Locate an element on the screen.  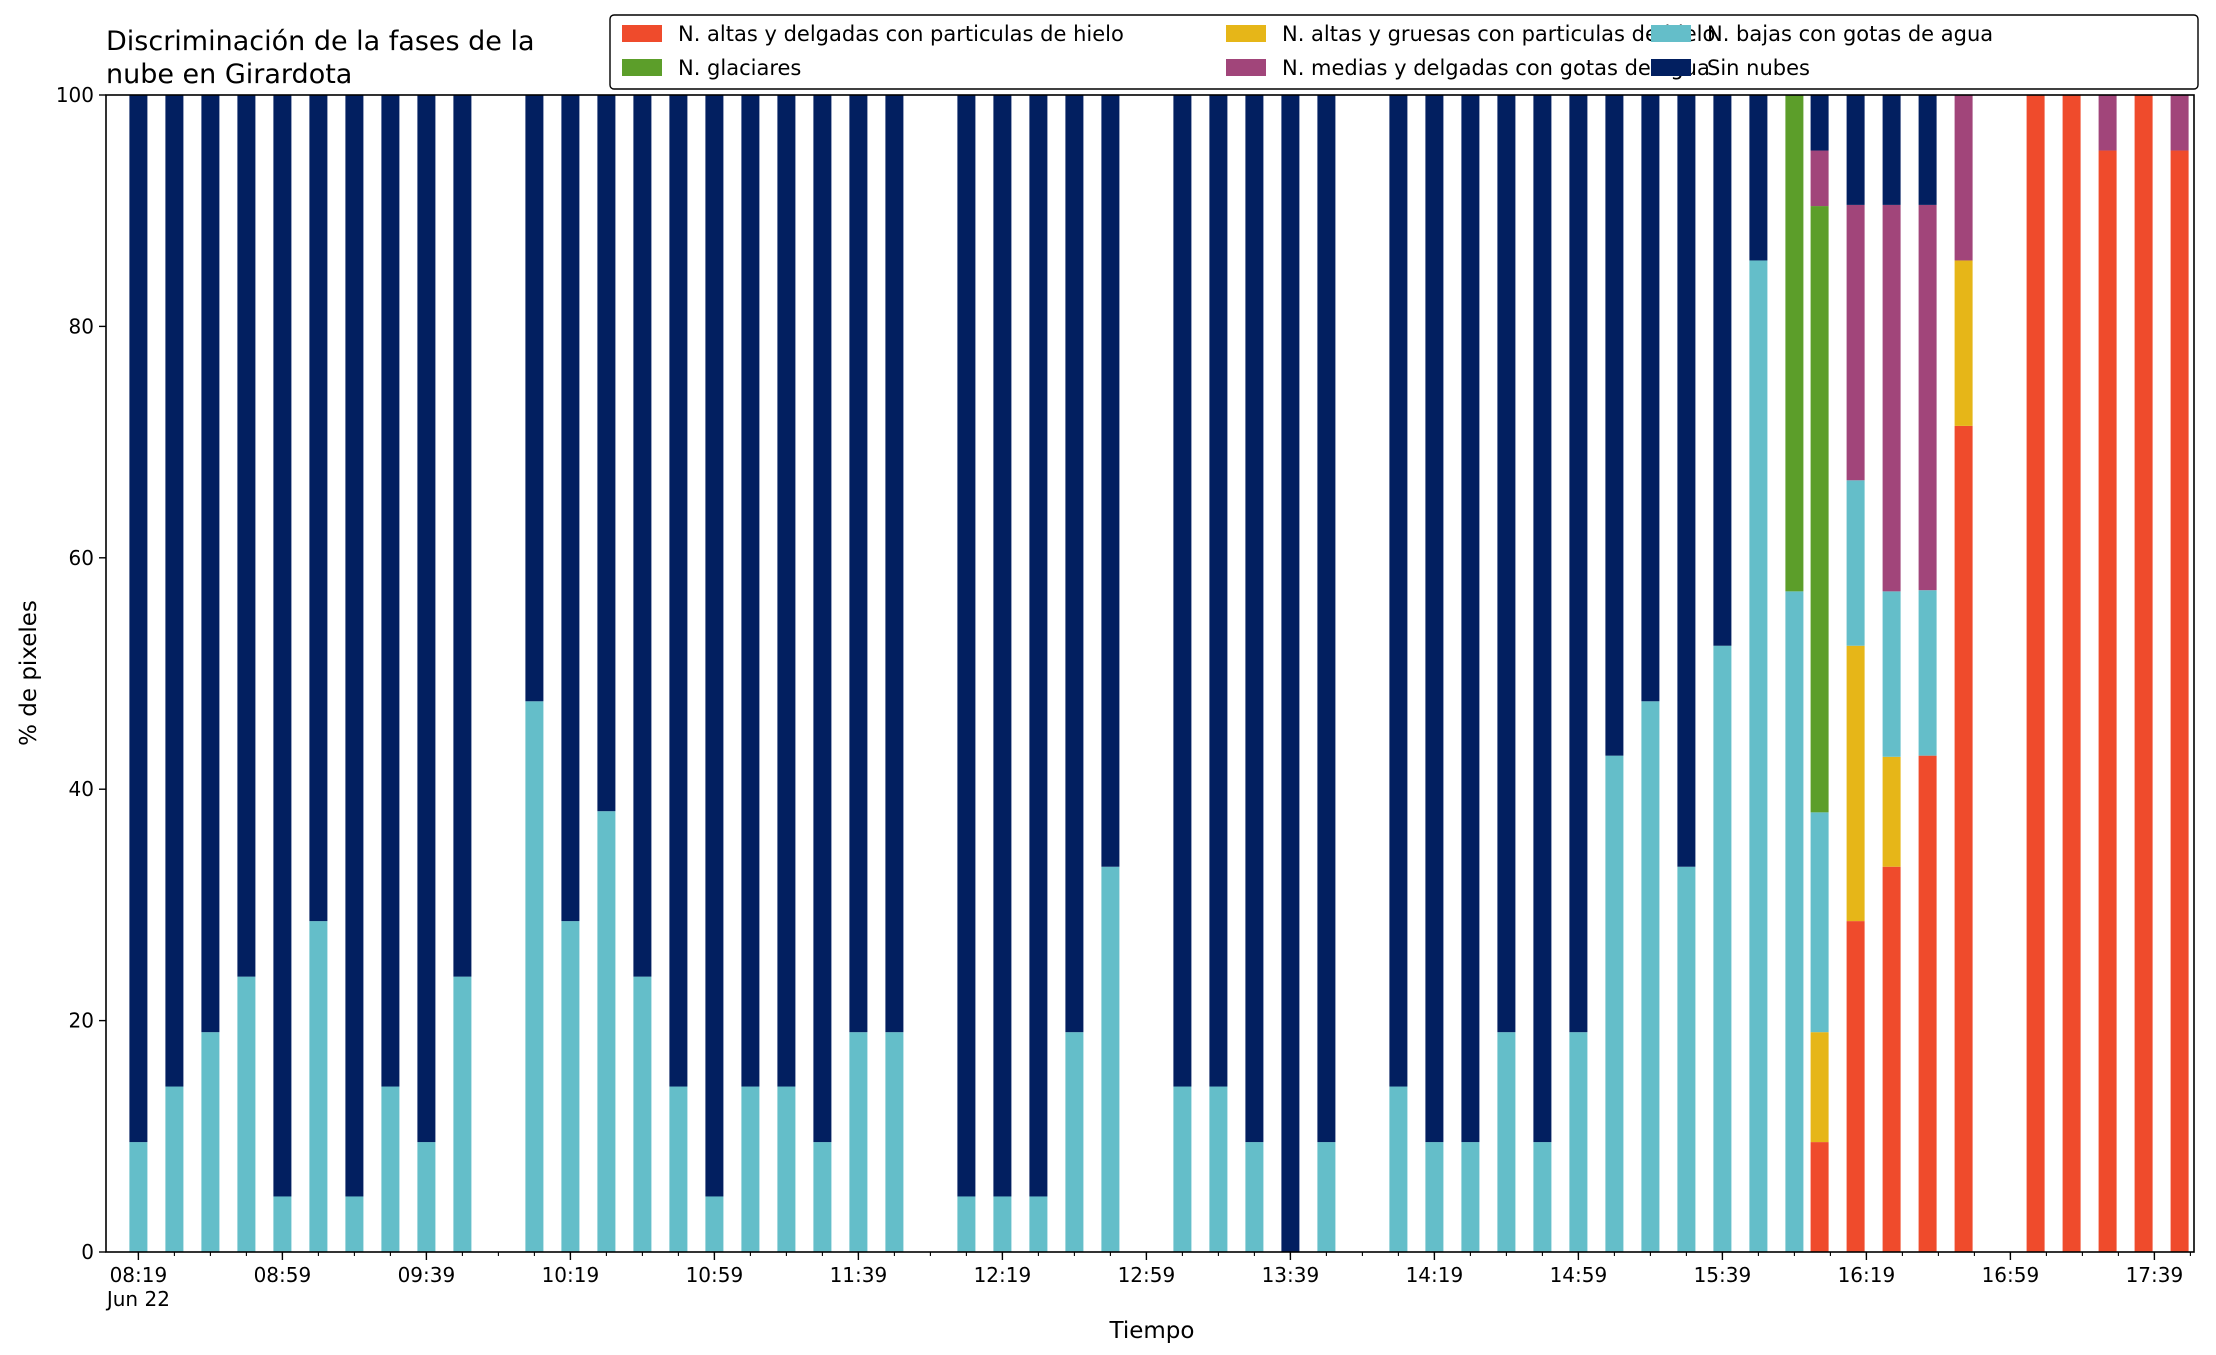
x-tick-sublabel: Jun 22 is located at coordinates (137, 1299).